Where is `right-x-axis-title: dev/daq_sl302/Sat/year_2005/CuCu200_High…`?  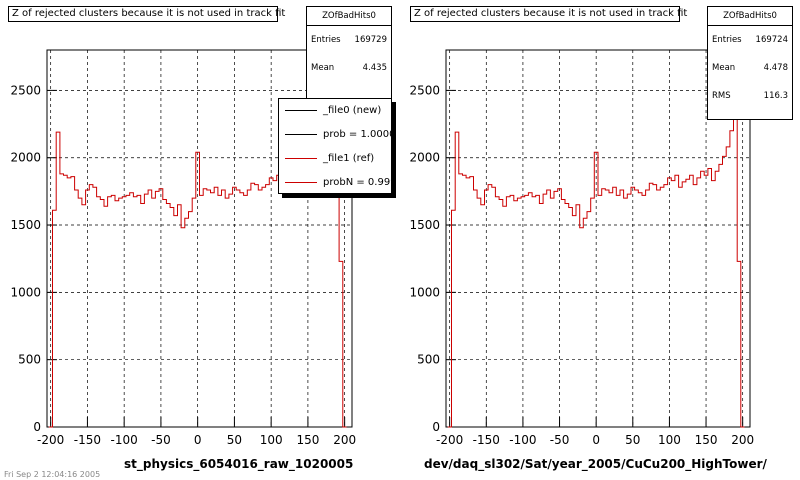
right-x-axis-title: dev/daq_sl302/Sat/year_2005/CuCu200_High… is located at coordinates (595, 464).